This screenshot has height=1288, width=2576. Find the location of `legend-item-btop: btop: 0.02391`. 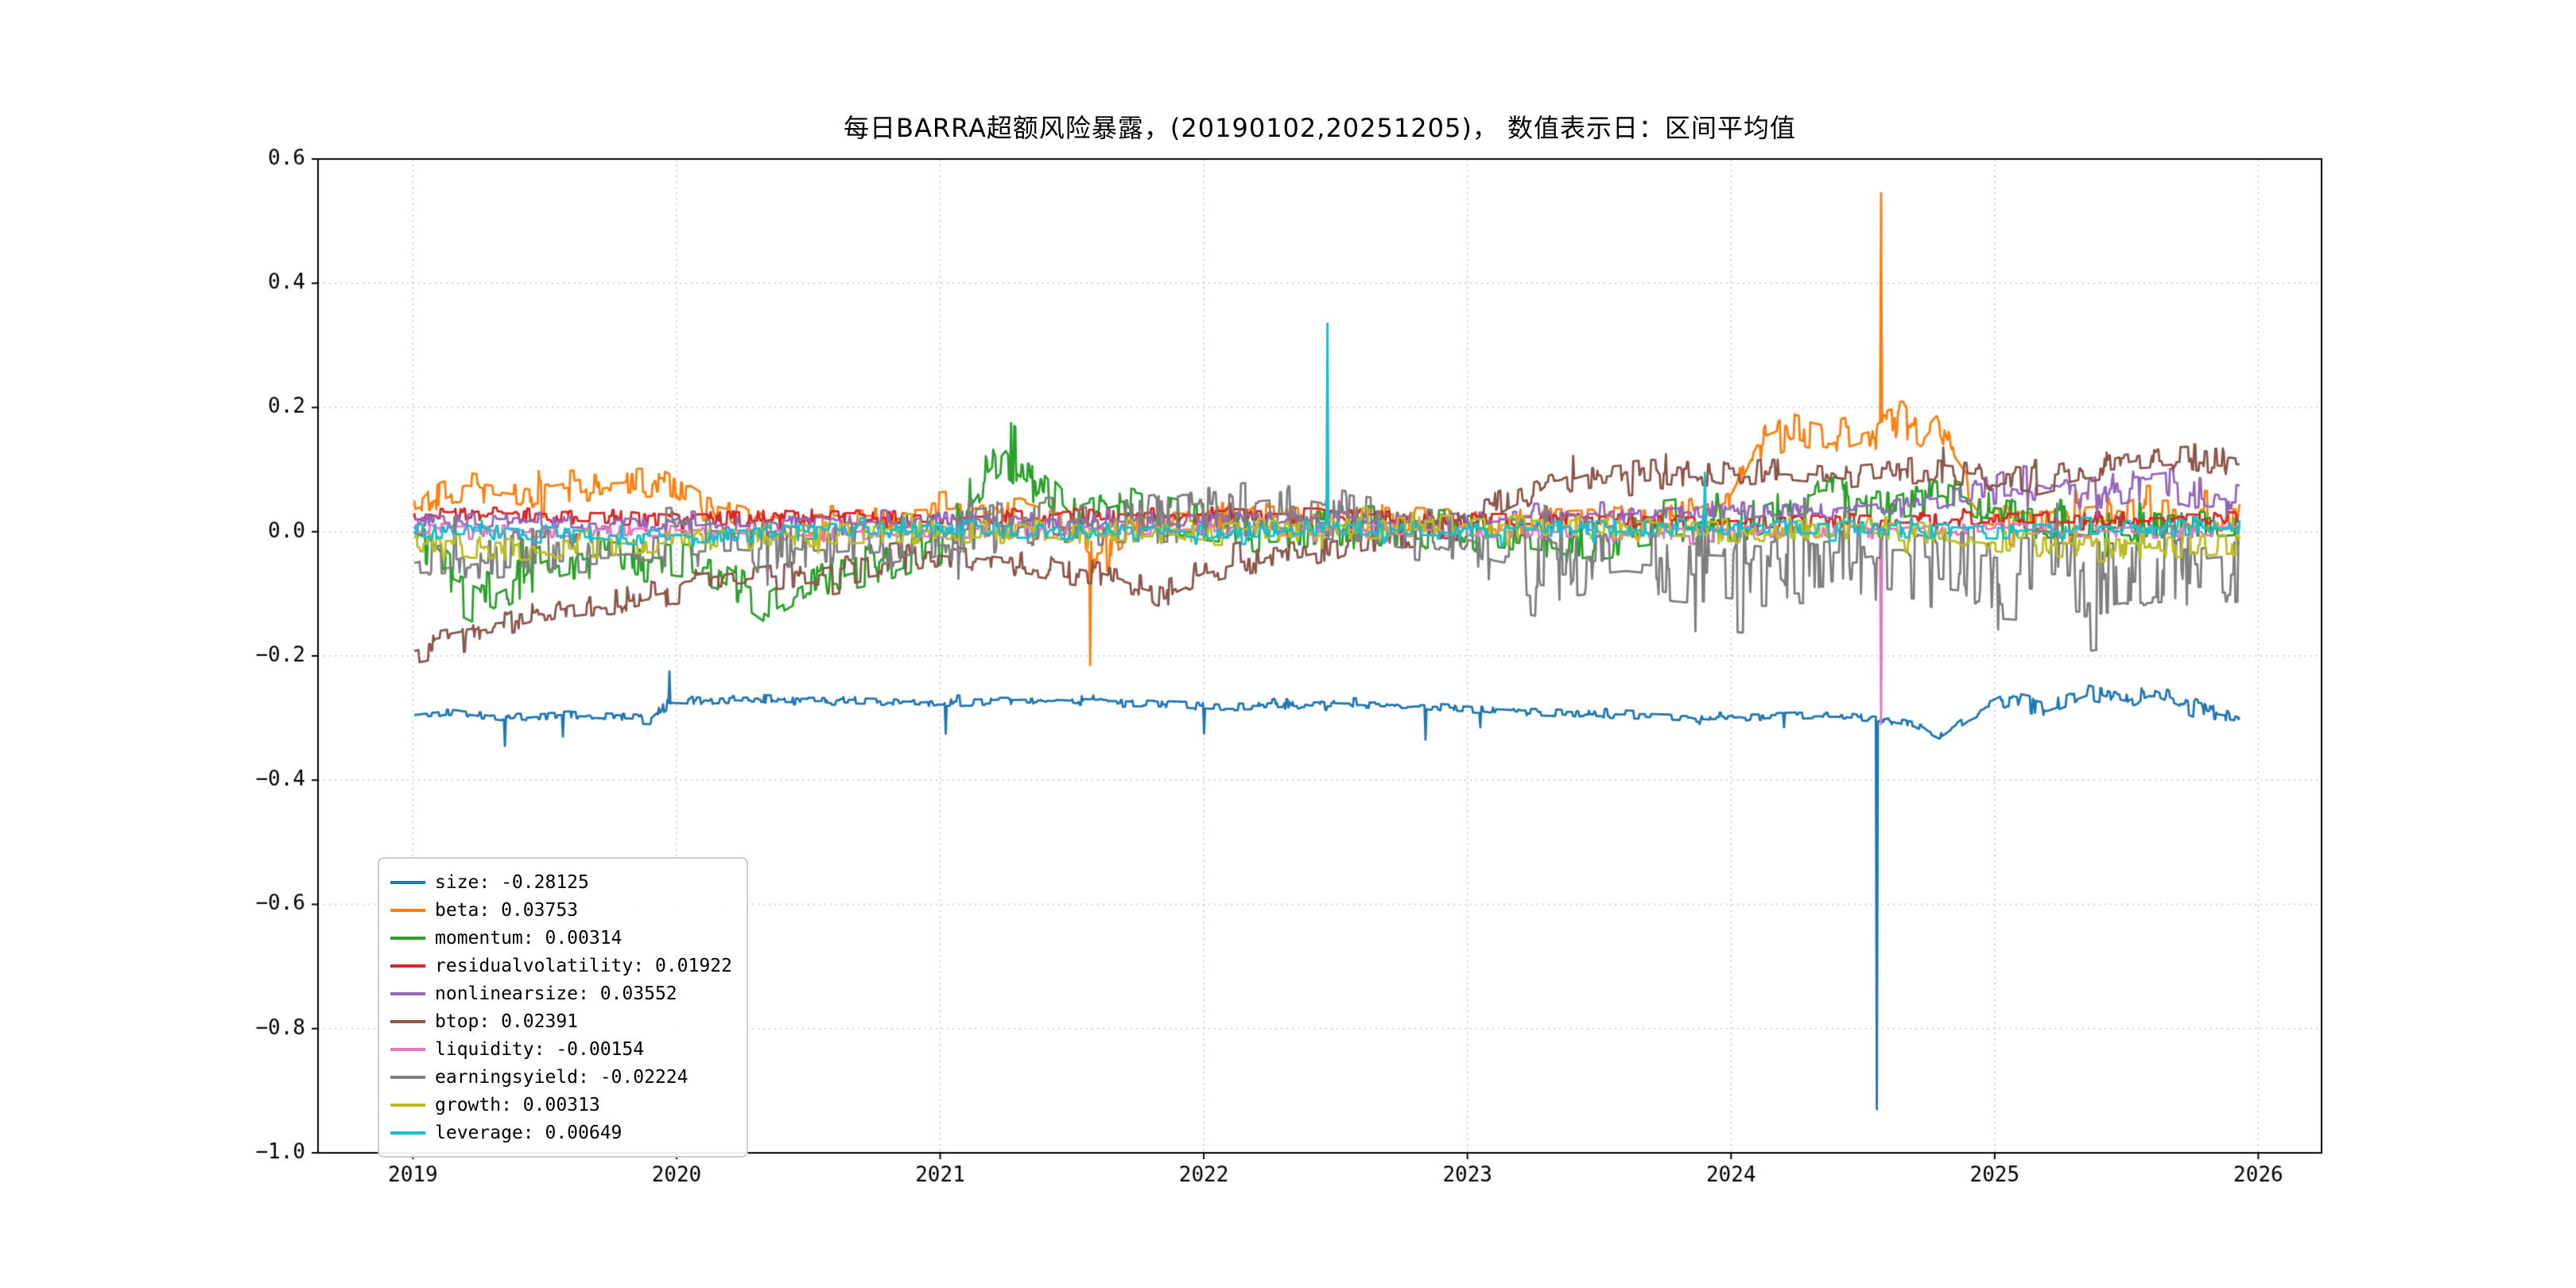

legend-item-btop: btop: 0.02391 is located at coordinates (561, 1021).